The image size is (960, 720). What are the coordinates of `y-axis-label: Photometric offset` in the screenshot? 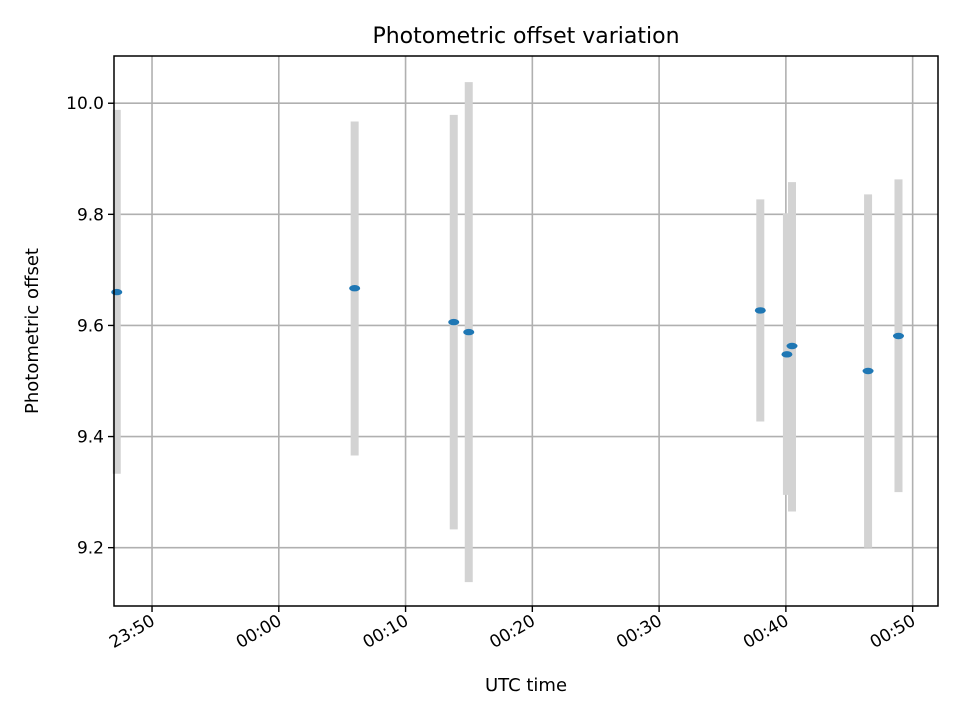 It's located at (32, 331).